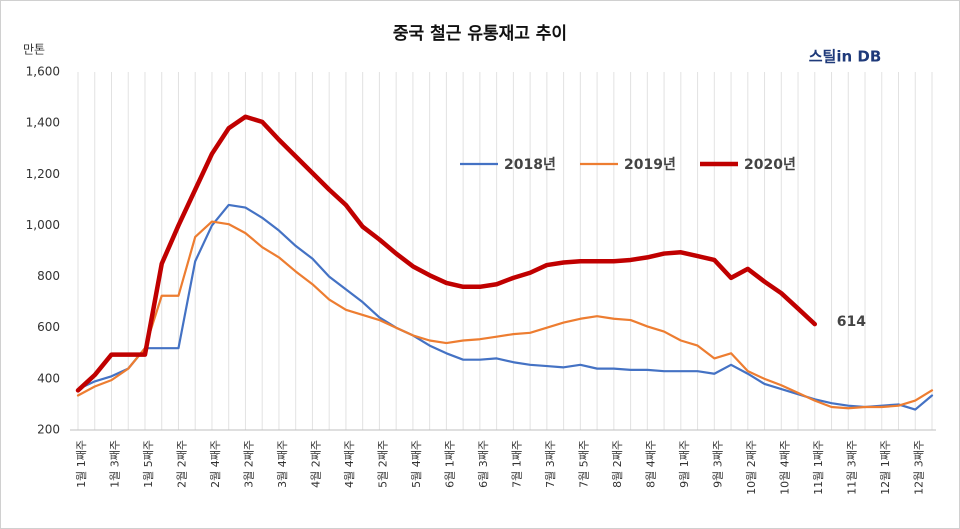 This screenshot has height=529, width=960. I want to click on x-tick-label: 10월 4째주, so click(784, 467).